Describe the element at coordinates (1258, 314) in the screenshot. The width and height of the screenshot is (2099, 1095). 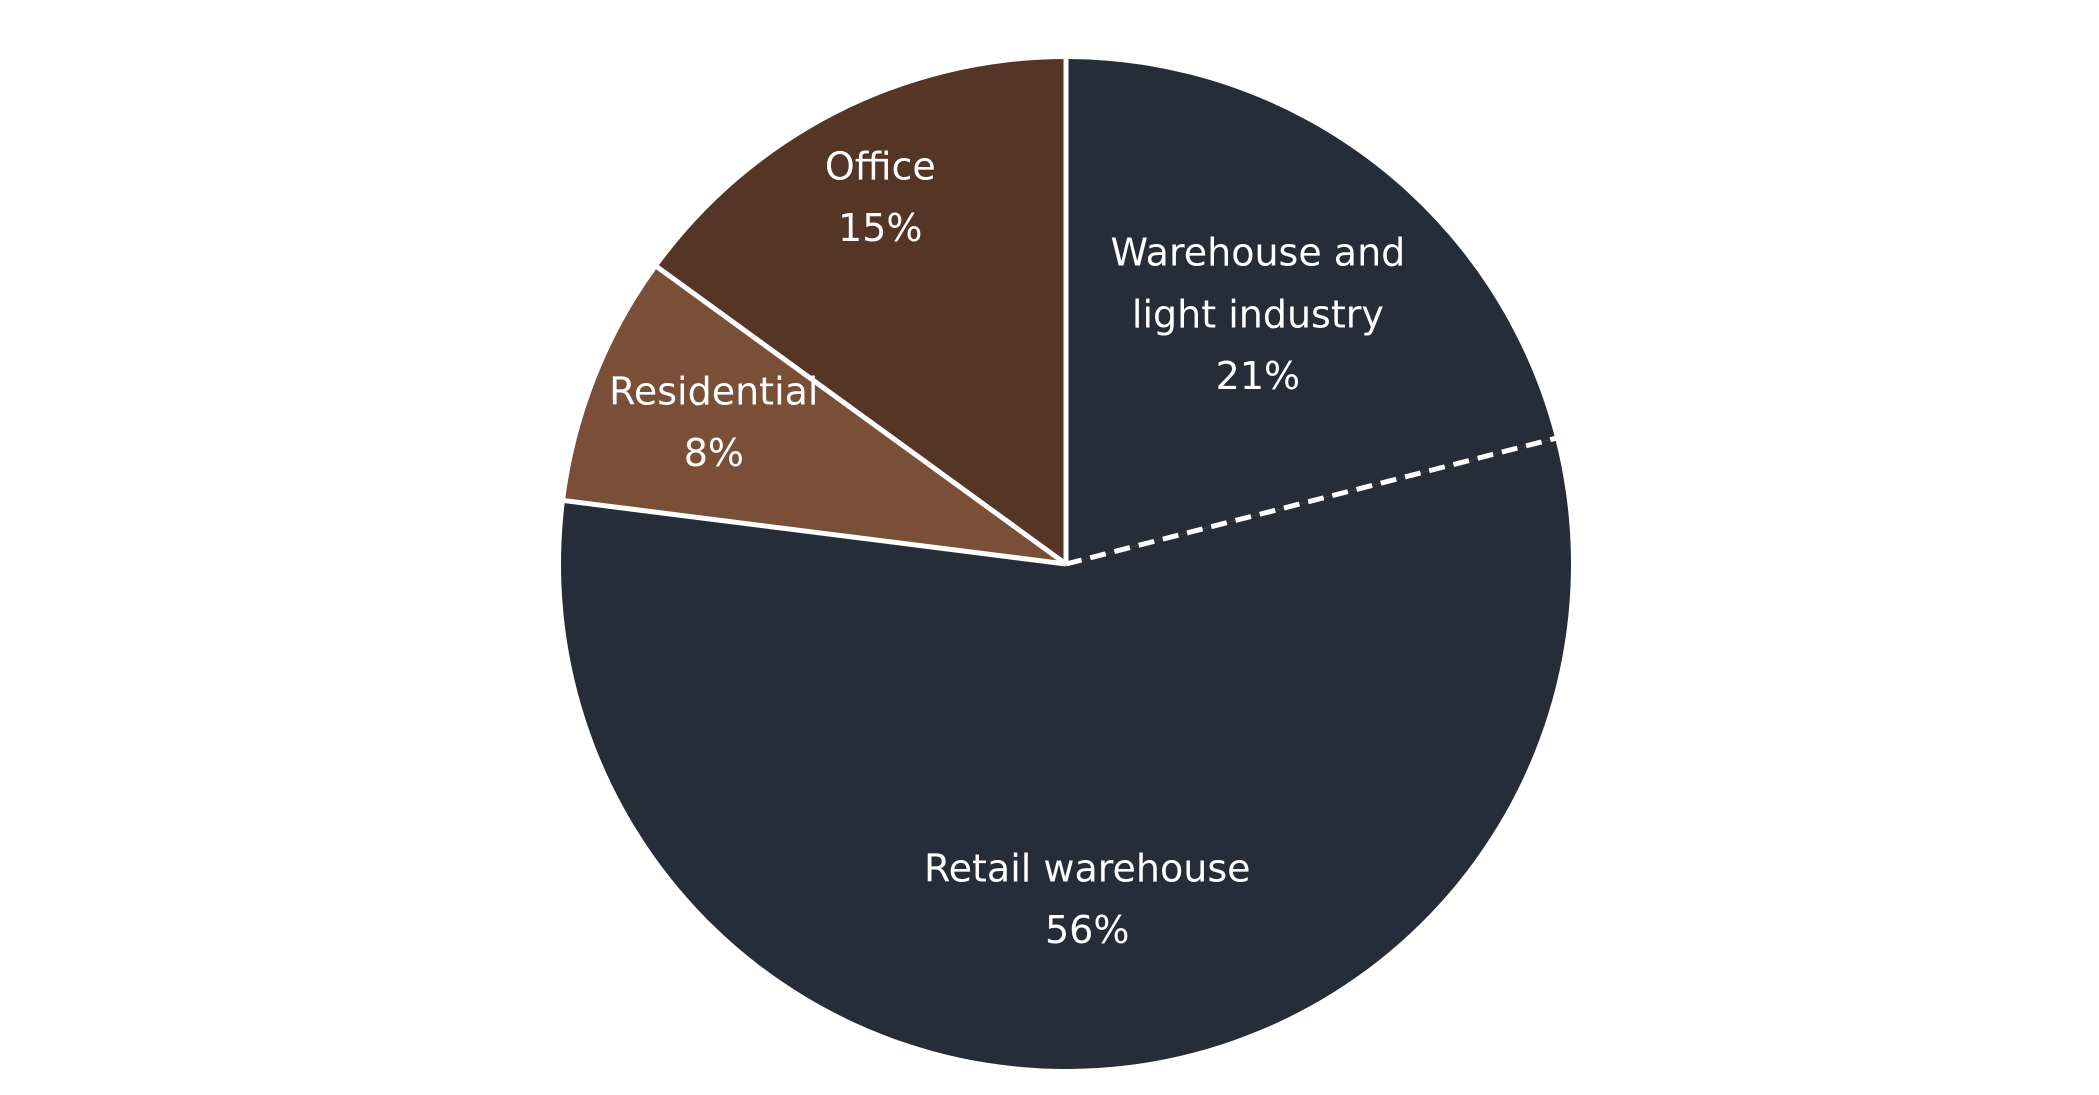
I see `category-label-line: light industry` at that location.